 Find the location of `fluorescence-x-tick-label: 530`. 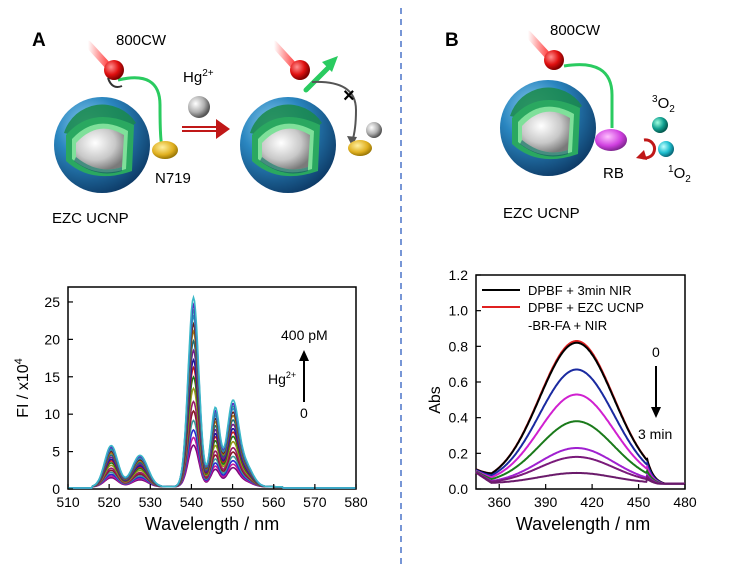

fluorescence-x-tick-label: 530 is located at coordinates (151, 502).